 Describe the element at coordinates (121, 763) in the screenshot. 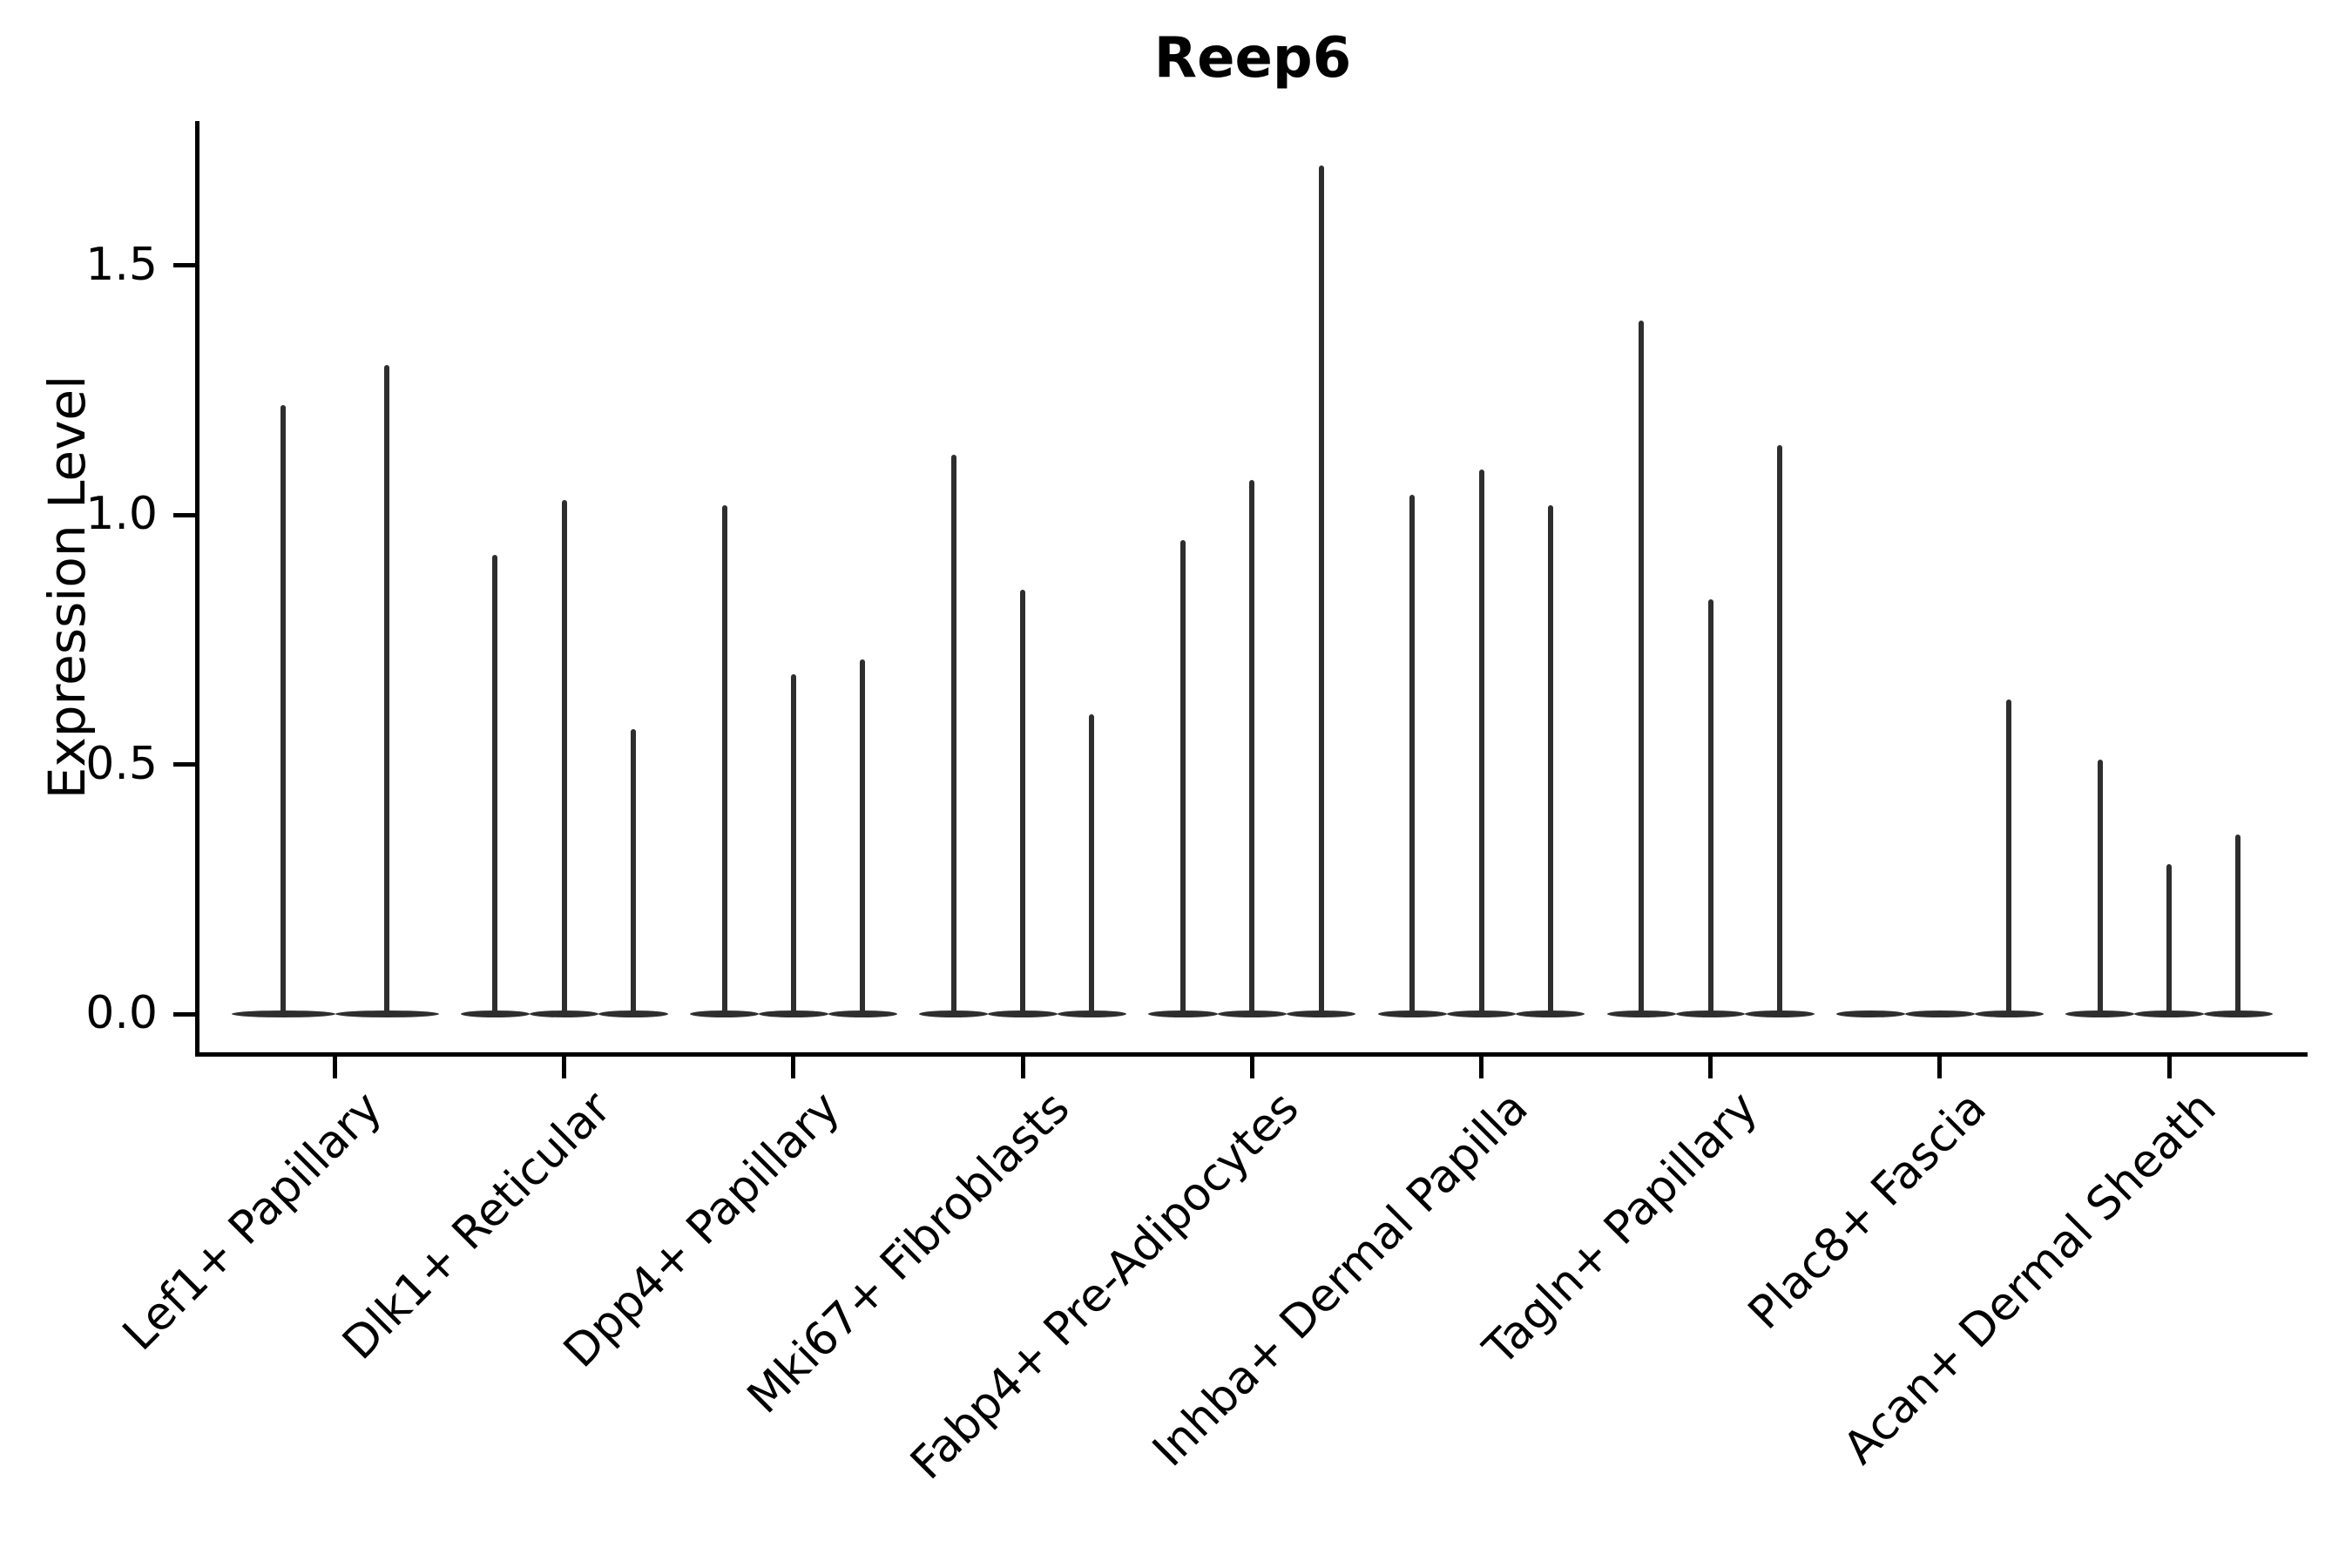

I see `y-tick-label: 0.5` at that location.